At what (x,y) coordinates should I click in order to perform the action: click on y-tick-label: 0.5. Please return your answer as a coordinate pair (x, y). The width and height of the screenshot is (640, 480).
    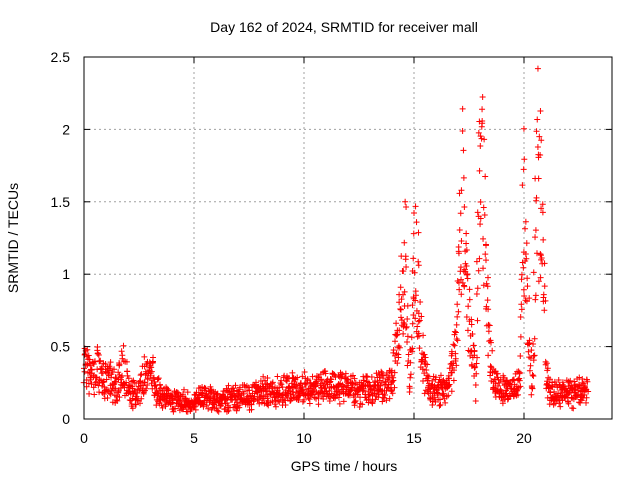
    Looking at the image, I should click on (61, 347).